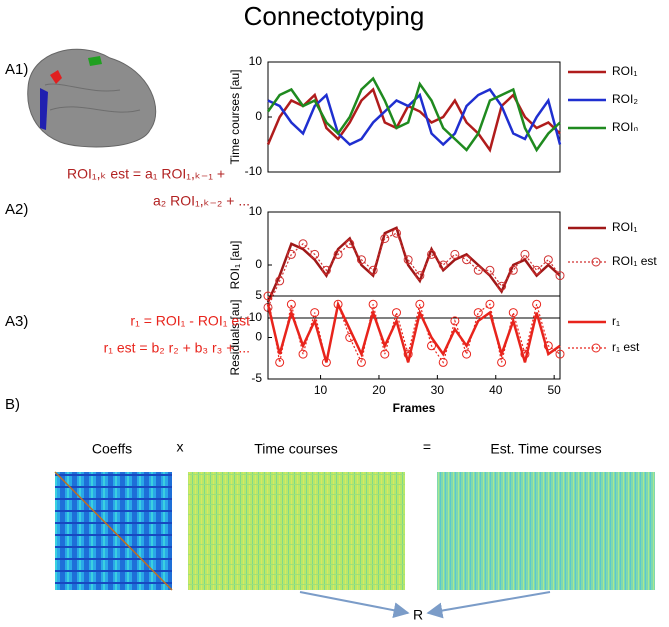 Image resolution: width=669 pixels, height=627 pixels. What do you see at coordinates (554, 390) in the screenshot?
I see `x-tick-label: 50` at bounding box center [554, 390].